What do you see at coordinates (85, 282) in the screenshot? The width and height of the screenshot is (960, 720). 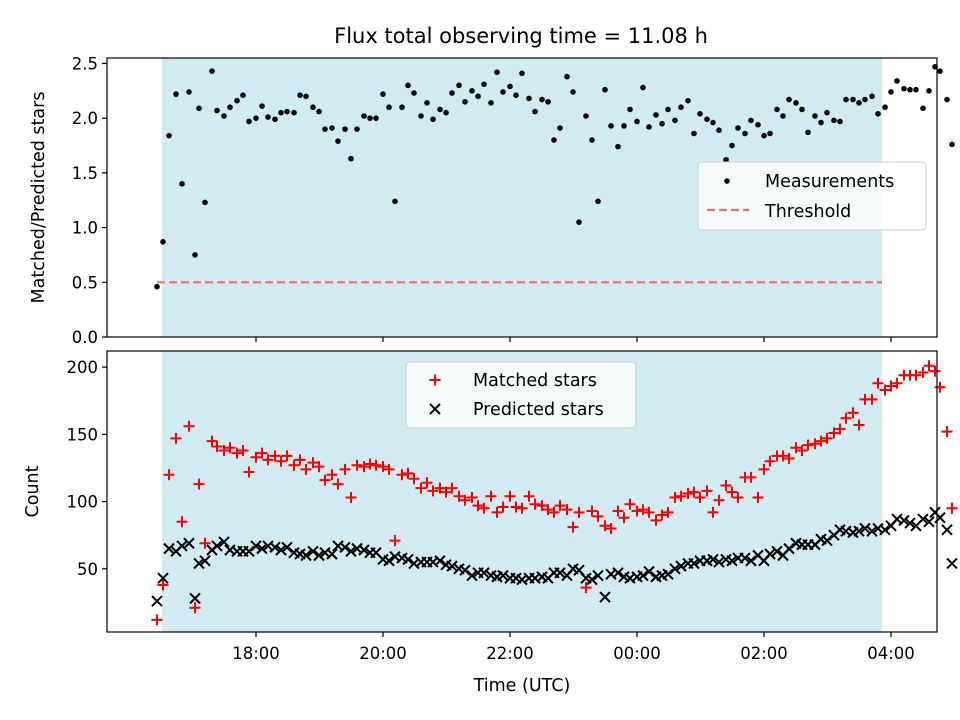 I see `y-tick-label: 0.5` at bounding box center [85, 282].